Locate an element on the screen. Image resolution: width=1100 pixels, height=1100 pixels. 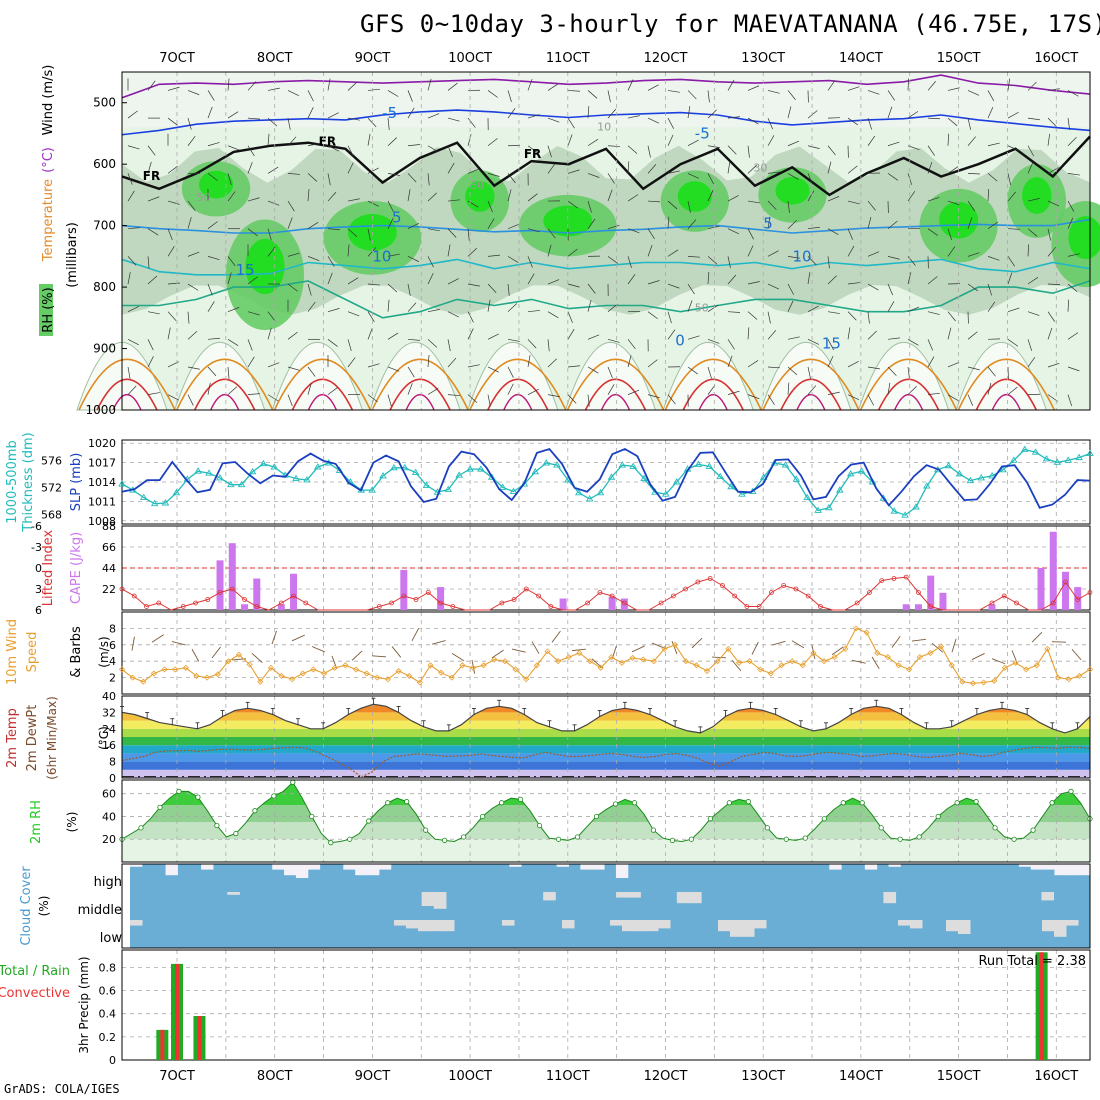
rh2m-frame is located at coordinates (606, 821).